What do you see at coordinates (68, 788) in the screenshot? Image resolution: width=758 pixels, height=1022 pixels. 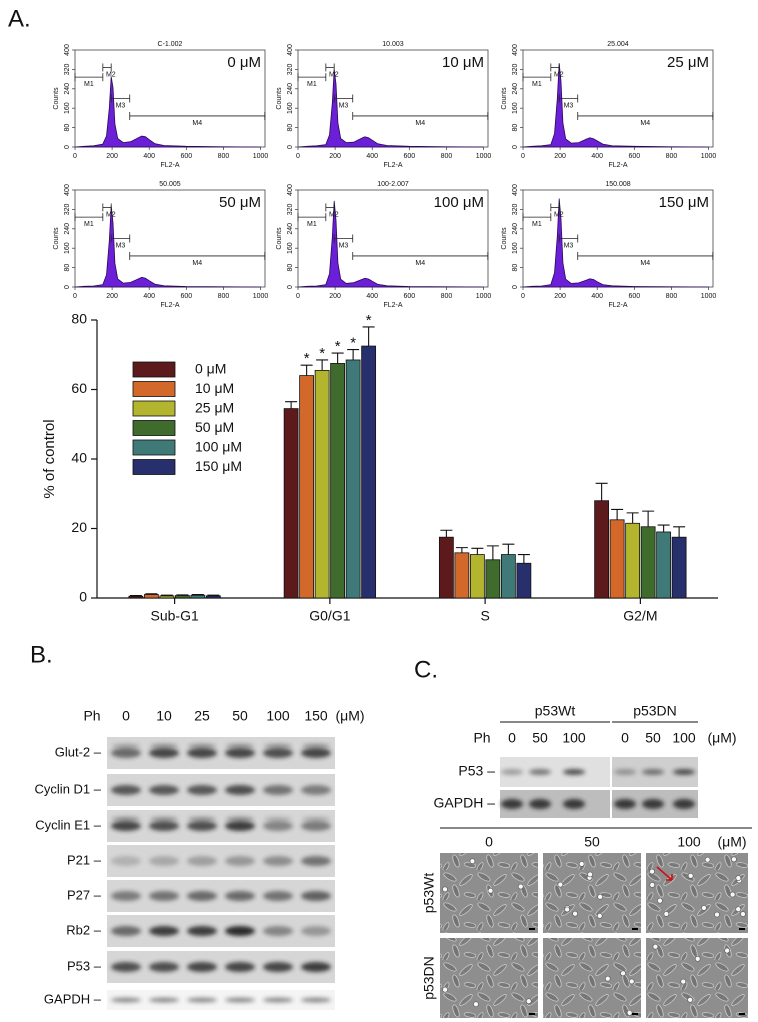 I see `row-label: Cyclin D1 –` at bounding box center [68, 788].